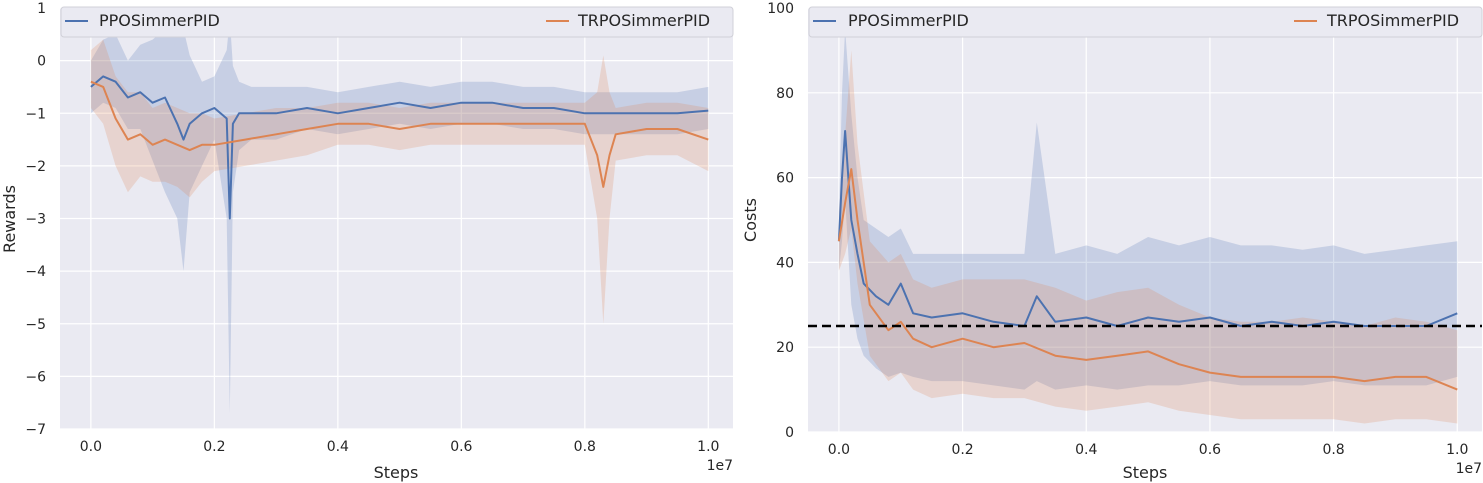 The width and height of the screenshot is (1483, 483). What do you see at coordinates (1145, 472) in the screenshot?
I see `costs-x-axis-label: Steps` at bounding box center [1145, 472].